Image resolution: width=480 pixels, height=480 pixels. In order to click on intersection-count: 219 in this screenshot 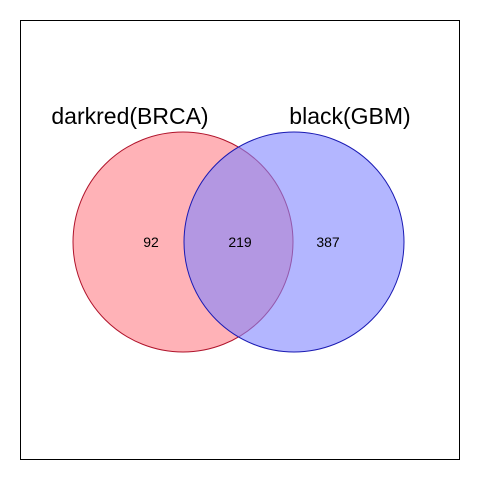, I will do `click(240, 242)`.